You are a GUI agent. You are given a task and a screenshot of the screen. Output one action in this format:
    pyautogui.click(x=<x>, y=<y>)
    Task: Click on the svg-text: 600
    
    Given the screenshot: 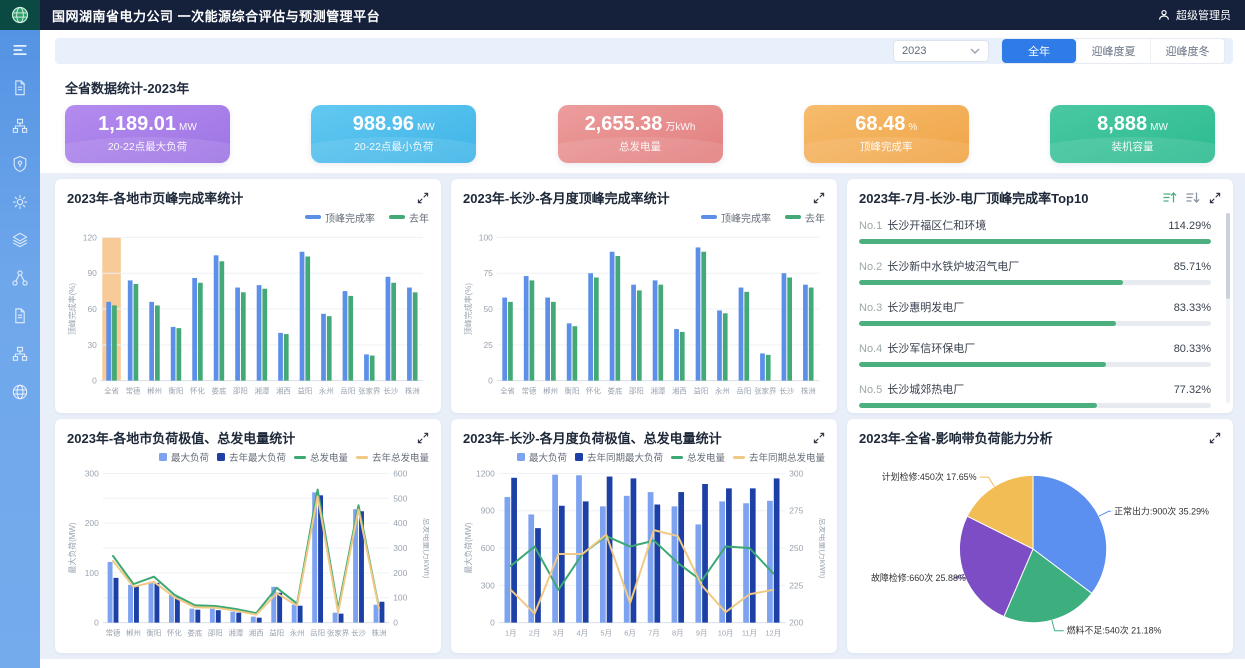 What is the action you would take?
    pyautogui.click(x=488, y=548)
    